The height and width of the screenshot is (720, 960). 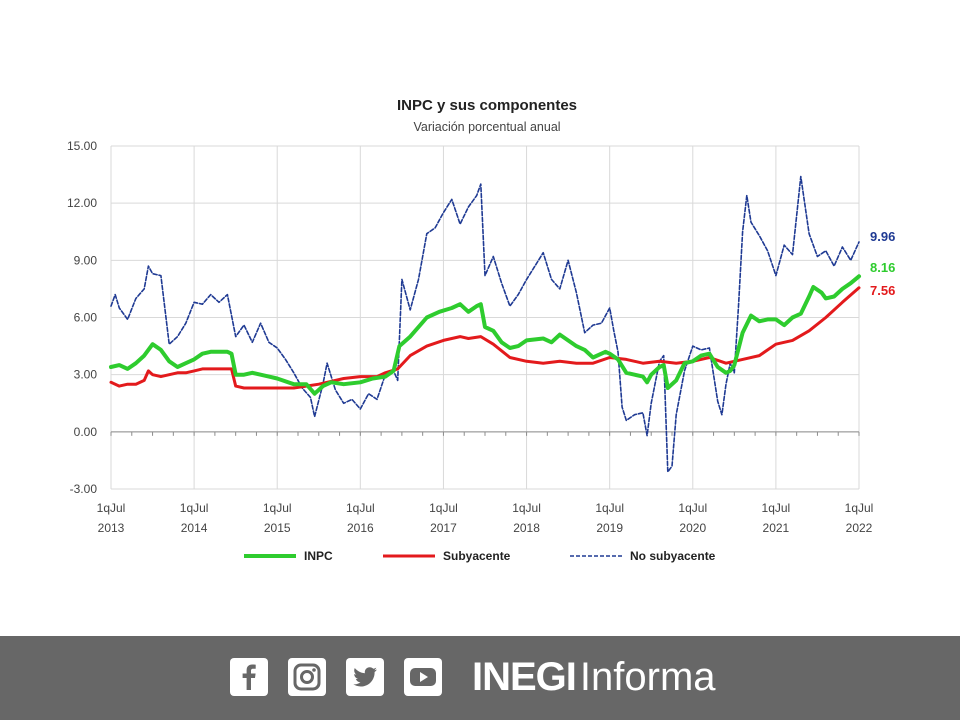 What do you see at coordinates (594, 677) in the screenshot?
I see `inegi-informa-logo: INEGI Informa` at bounding box center [594, 677].